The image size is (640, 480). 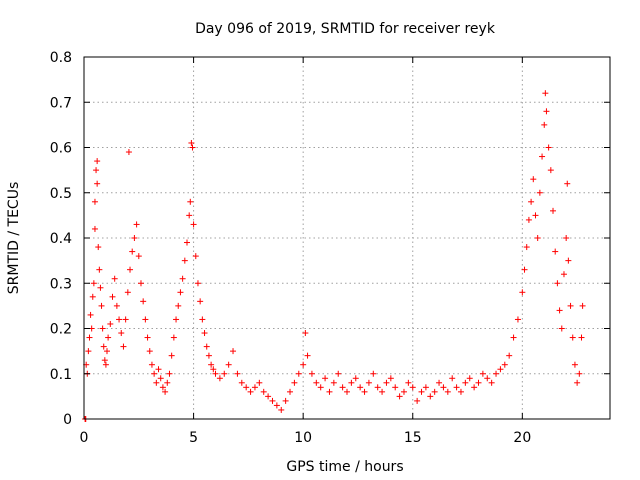 I want to click on y-tick-label: 0.8, so click(x=61, y=58).